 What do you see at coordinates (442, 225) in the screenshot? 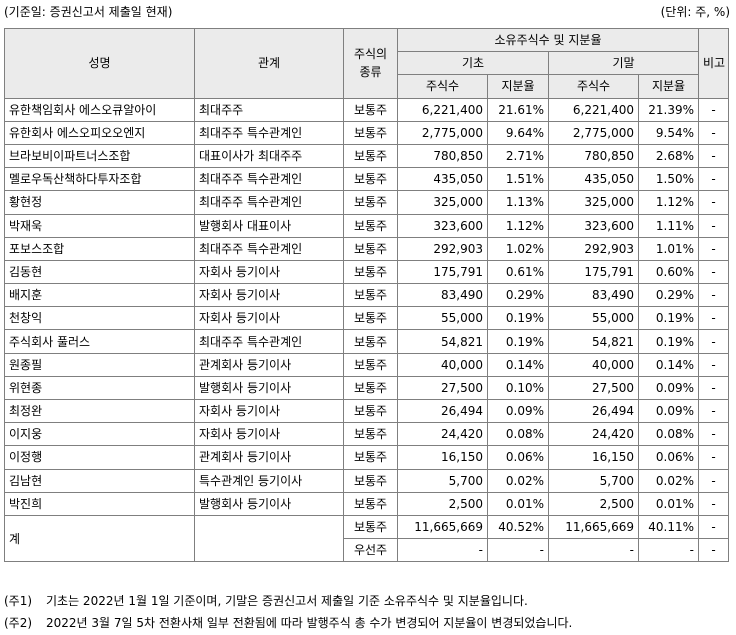
I see `row-begin-shares: 323,600` at bounding box center [442, 225].